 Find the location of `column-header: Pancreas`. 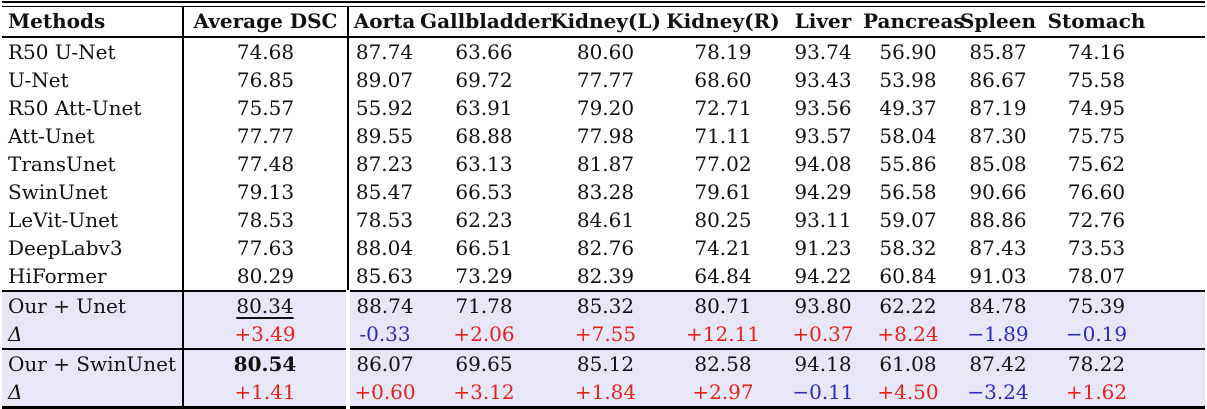

column-header: Pancreas is located at coordinates (914, 22).